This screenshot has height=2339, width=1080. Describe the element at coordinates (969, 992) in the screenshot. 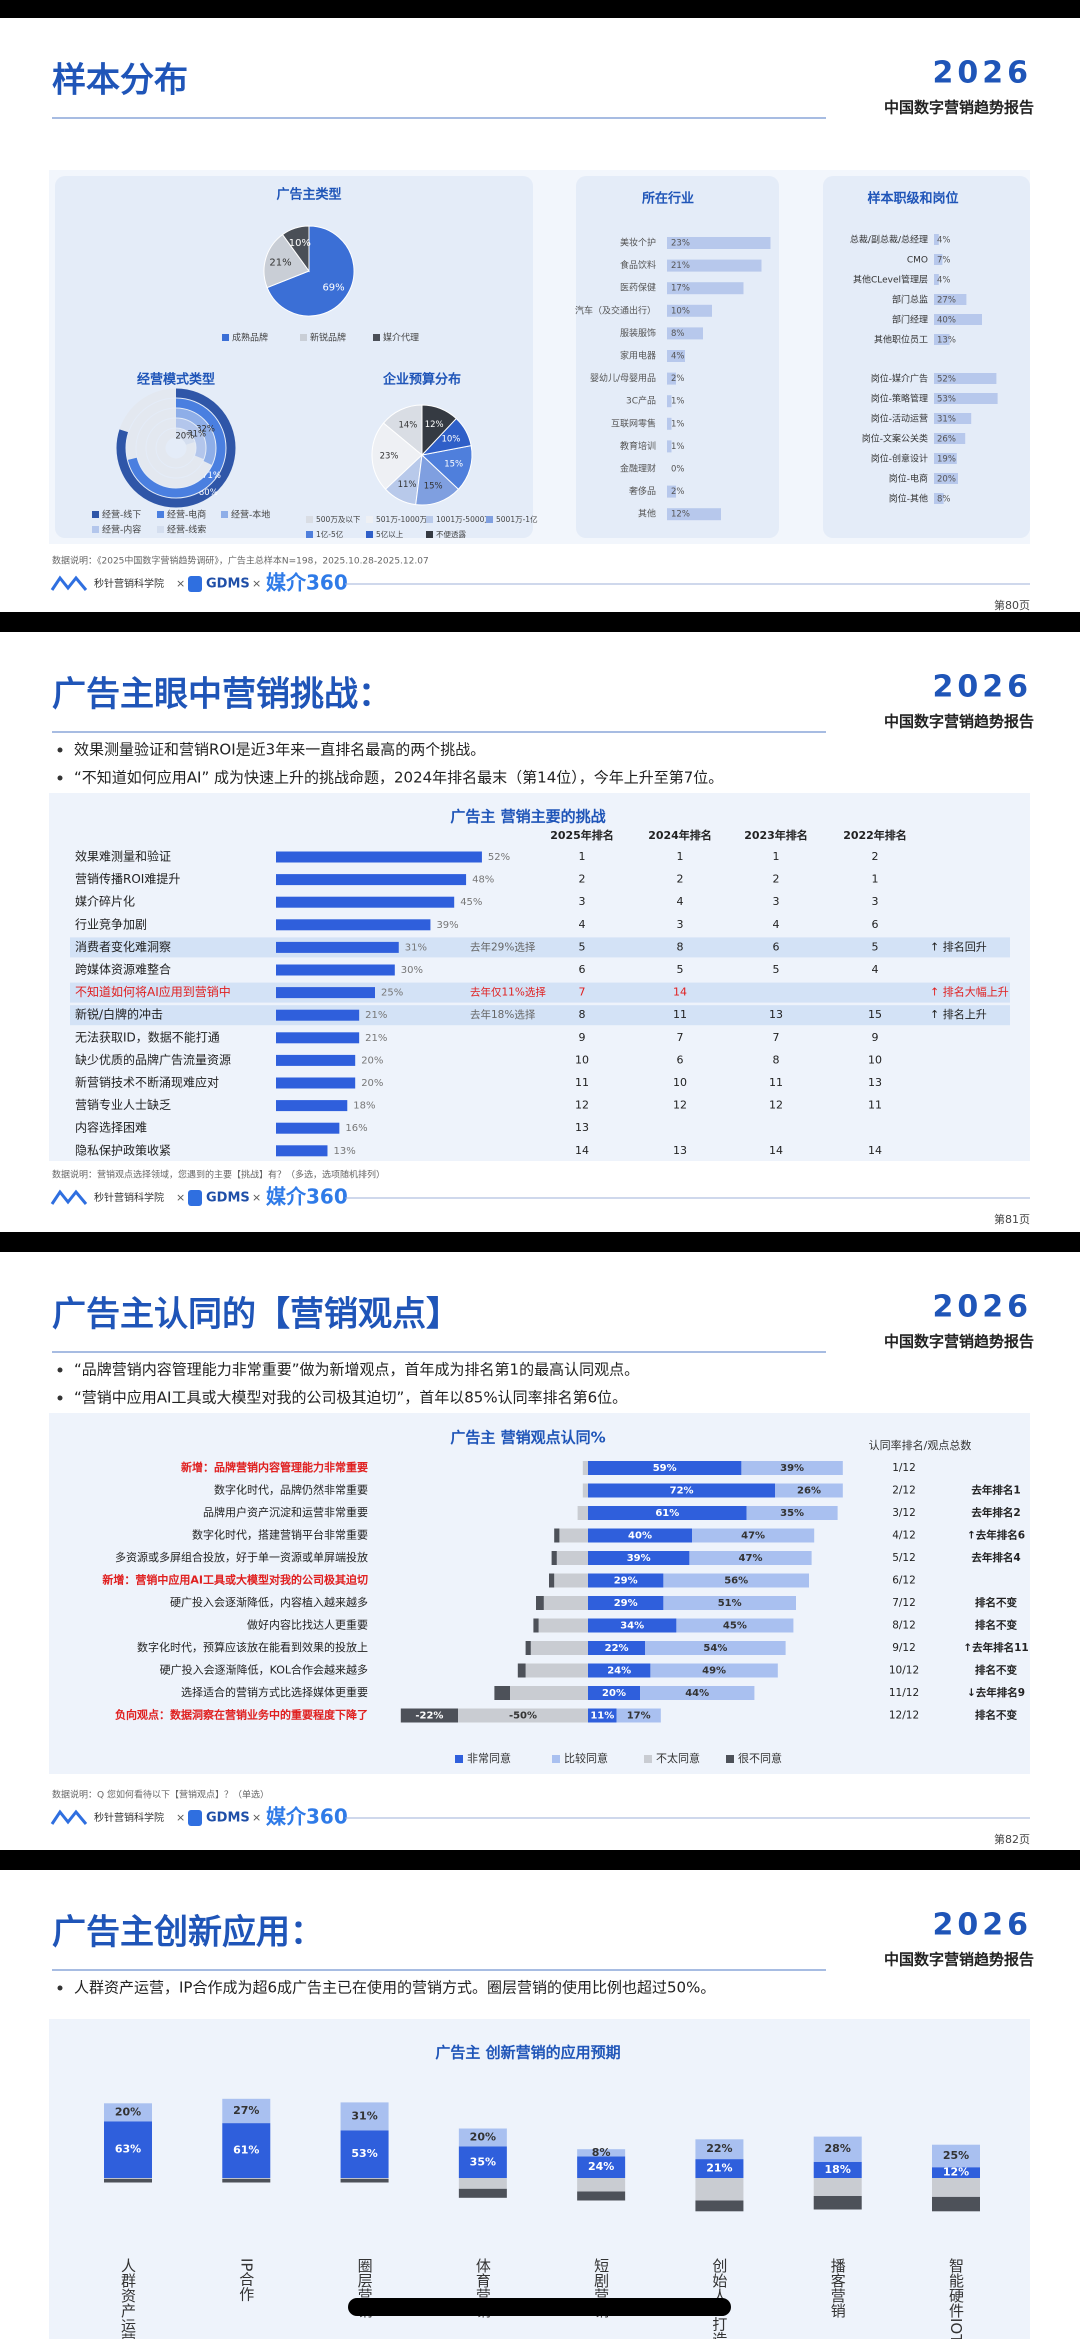

I see `trend-label: ↑ 排名大幅上升` at that location.